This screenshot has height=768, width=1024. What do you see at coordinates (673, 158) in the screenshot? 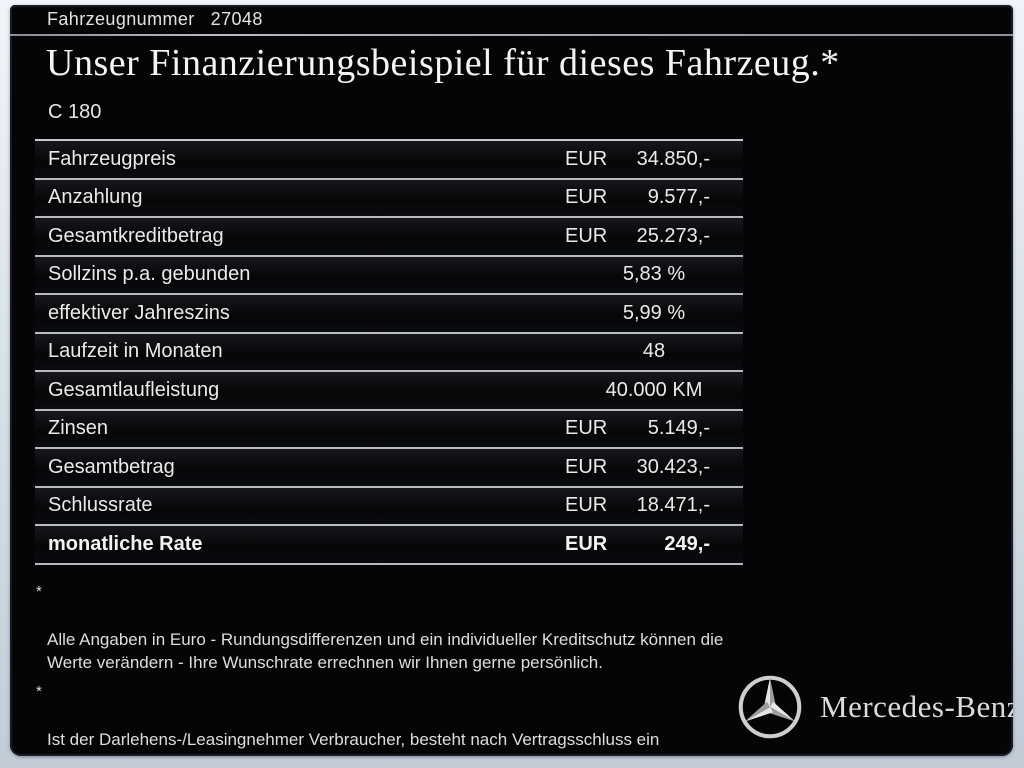
I see `amount-value: 34.850,-` at bounding box center [673, 158].